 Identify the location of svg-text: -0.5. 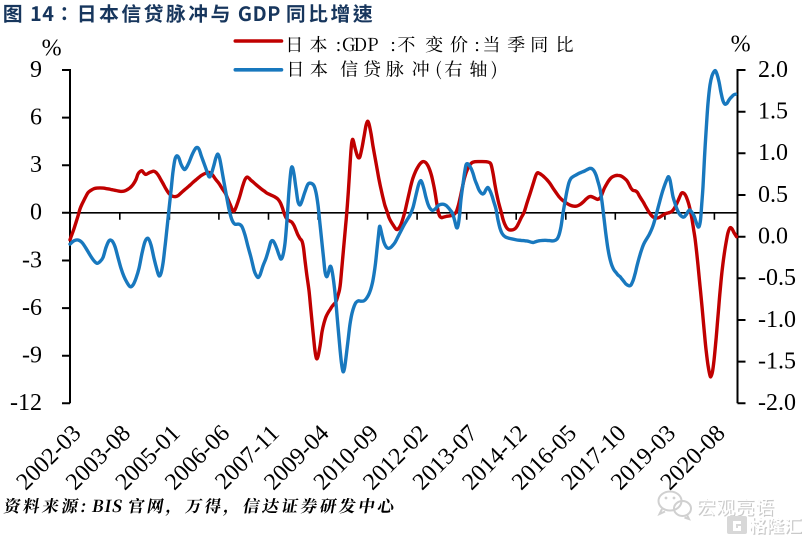
(777, 278).